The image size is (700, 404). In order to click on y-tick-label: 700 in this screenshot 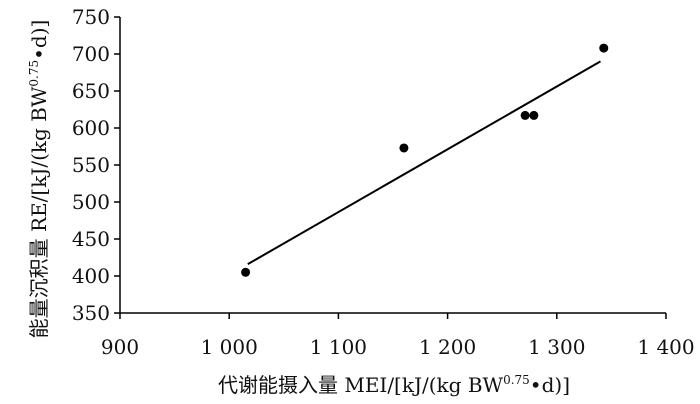, I will do `click(91, 54)`.